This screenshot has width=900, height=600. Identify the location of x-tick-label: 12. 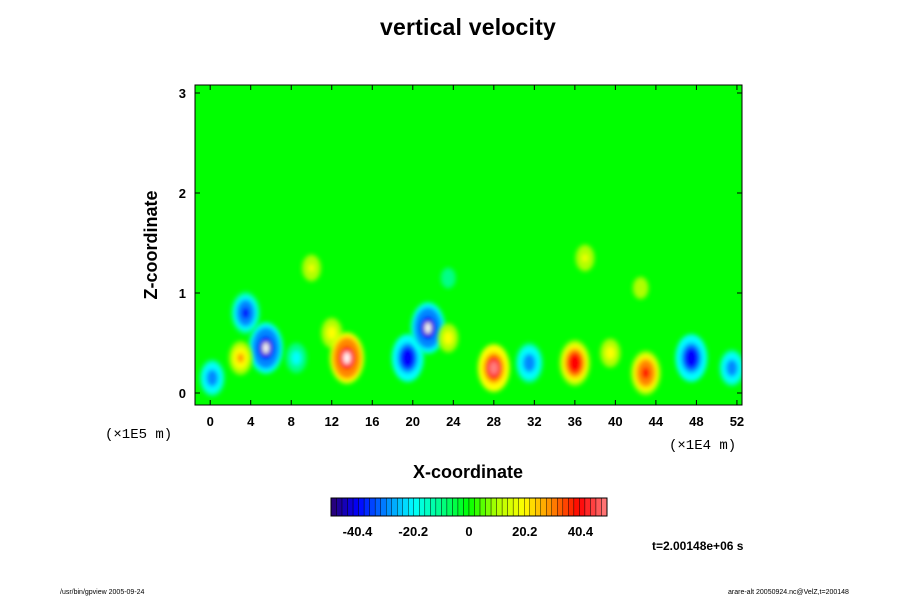
(332, 421).